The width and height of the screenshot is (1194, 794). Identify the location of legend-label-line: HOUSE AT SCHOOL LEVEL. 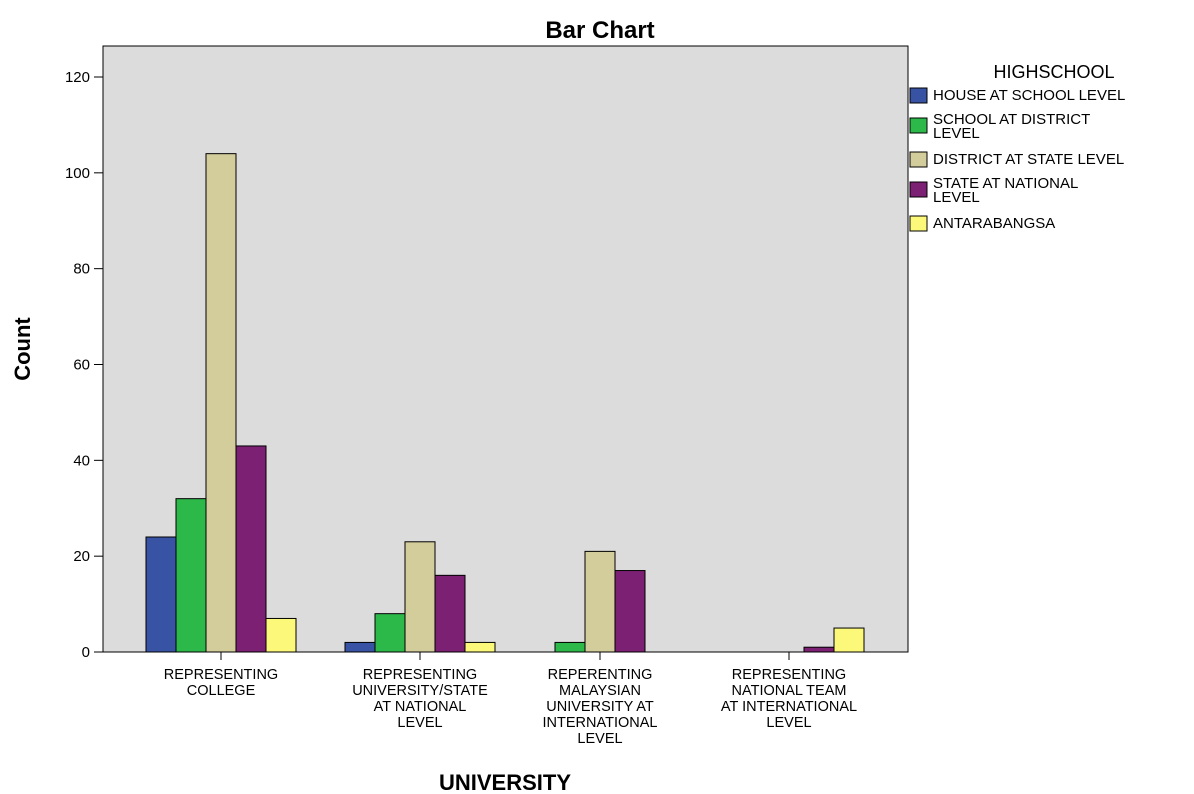
(1029, 95).